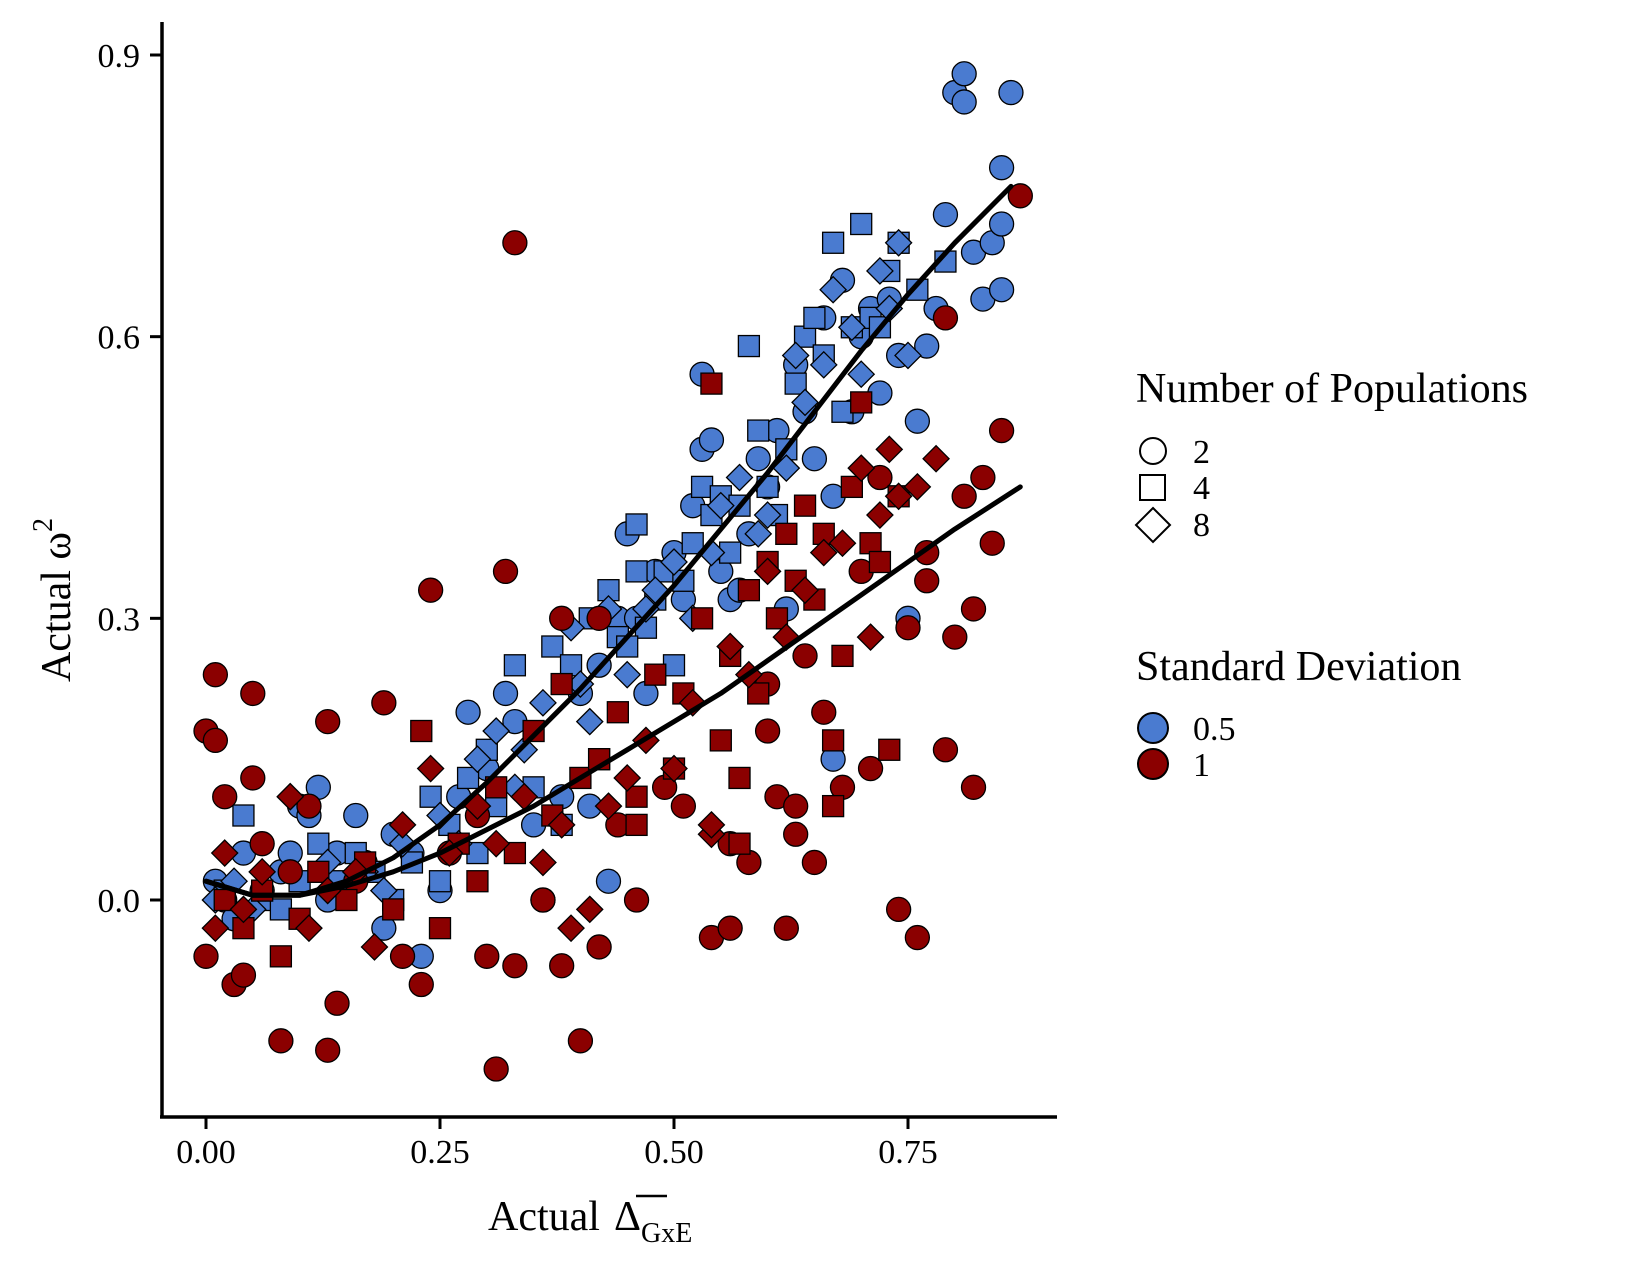 Image resolution: width=1639 pixels, height=1266 pixels. What do you see at coordinates (119, 338) in the screenshot?
I see `y-tick-label: 0.6` at bounding box center [119, 338].